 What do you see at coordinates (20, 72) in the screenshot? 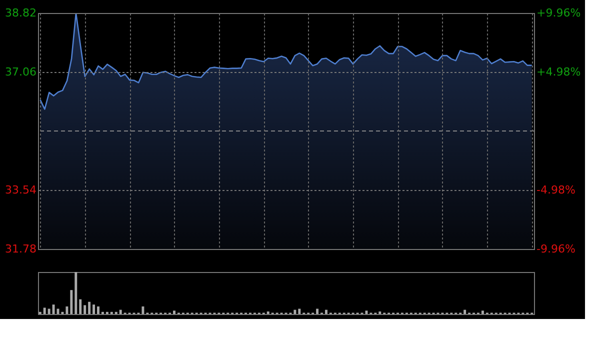
I see `y-tick-label: 37.06` at bounding box center [20, 72].